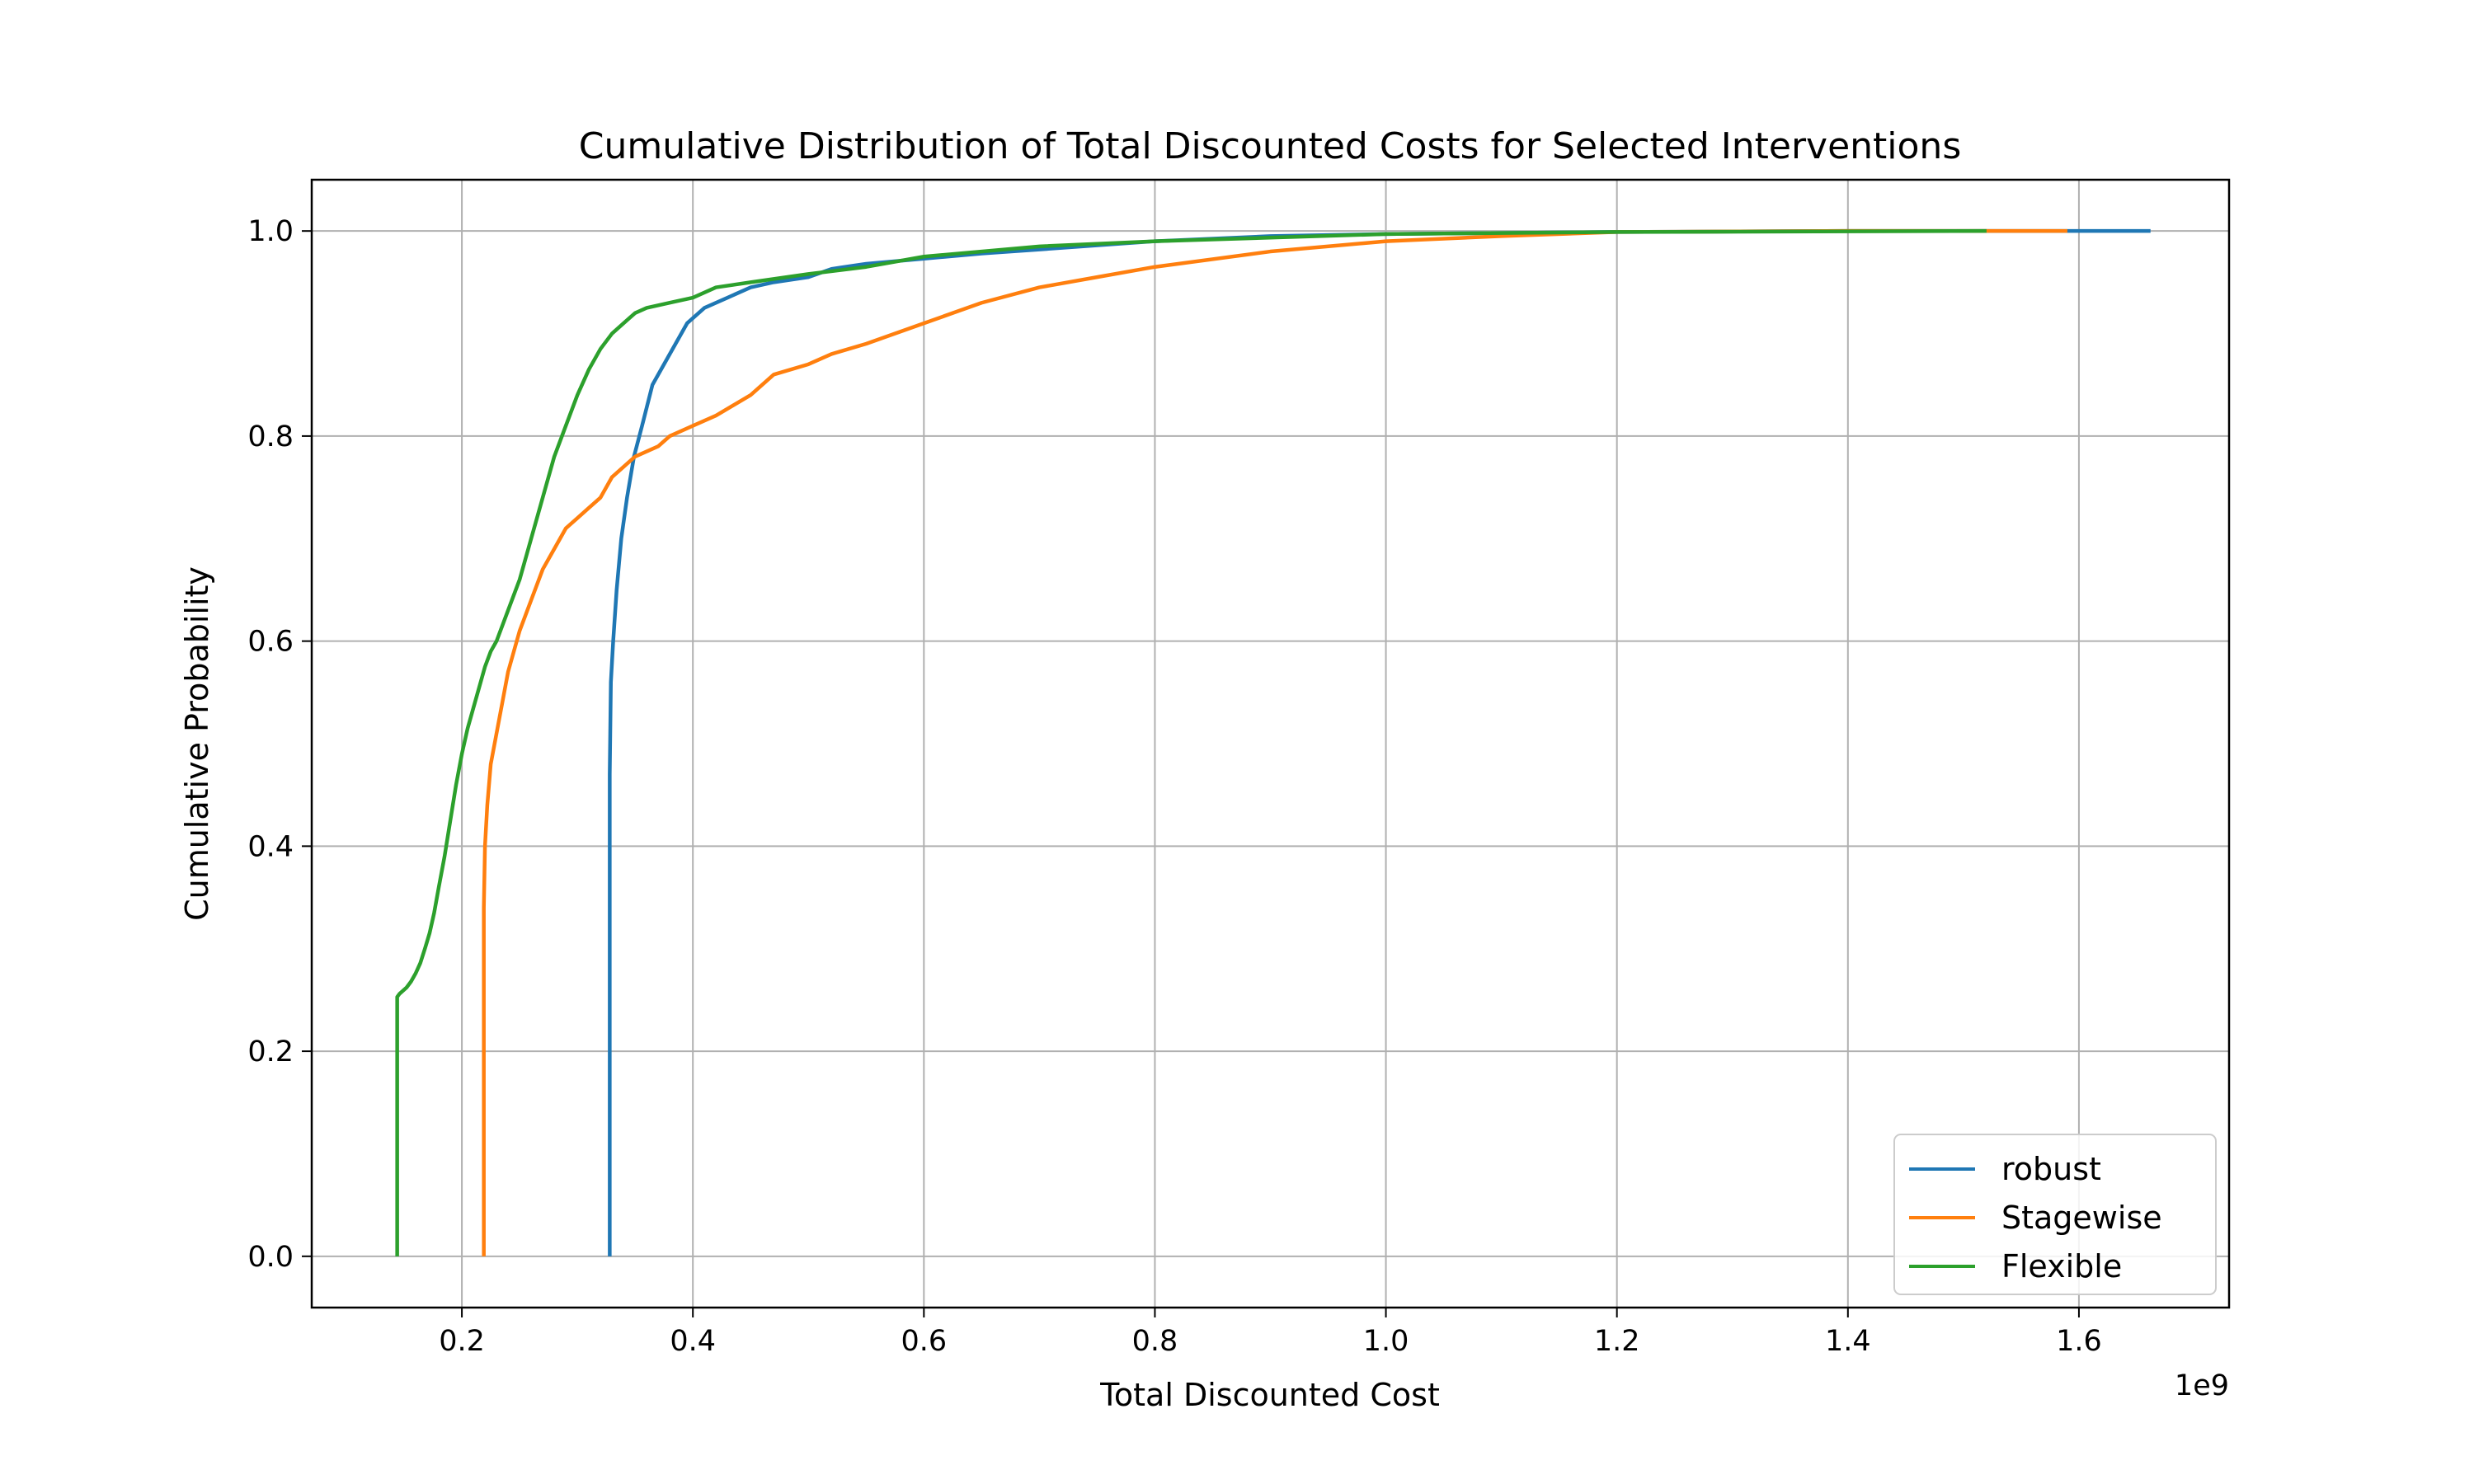 This screenshot has height=1484, width=2474. What do you see at coordinates (2061, 1266) in the screenshot?
I see `legend-label-flexible: Flexible` at bounding box center [2061, 1266].